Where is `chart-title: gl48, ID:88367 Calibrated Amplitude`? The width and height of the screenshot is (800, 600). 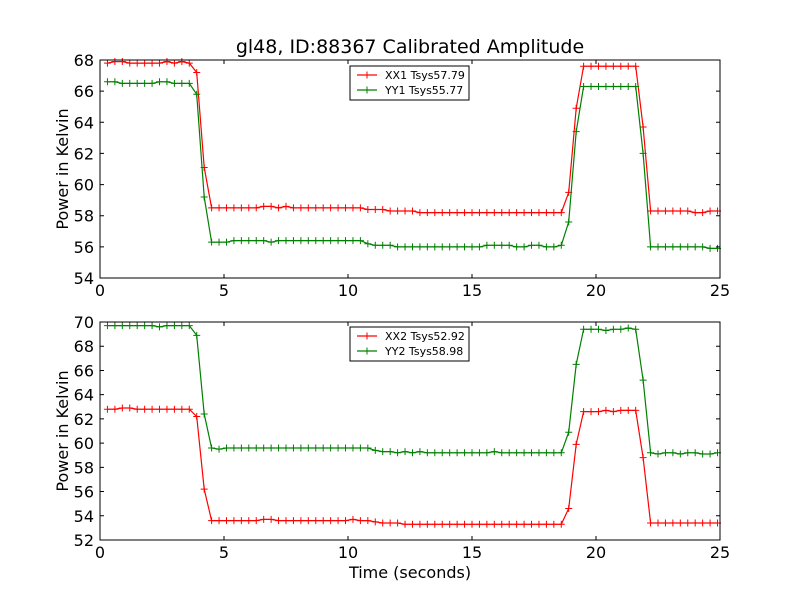
chart-title: gl48, ID:88367 Calibrated Amplitude is located at coordinates (410, 47).